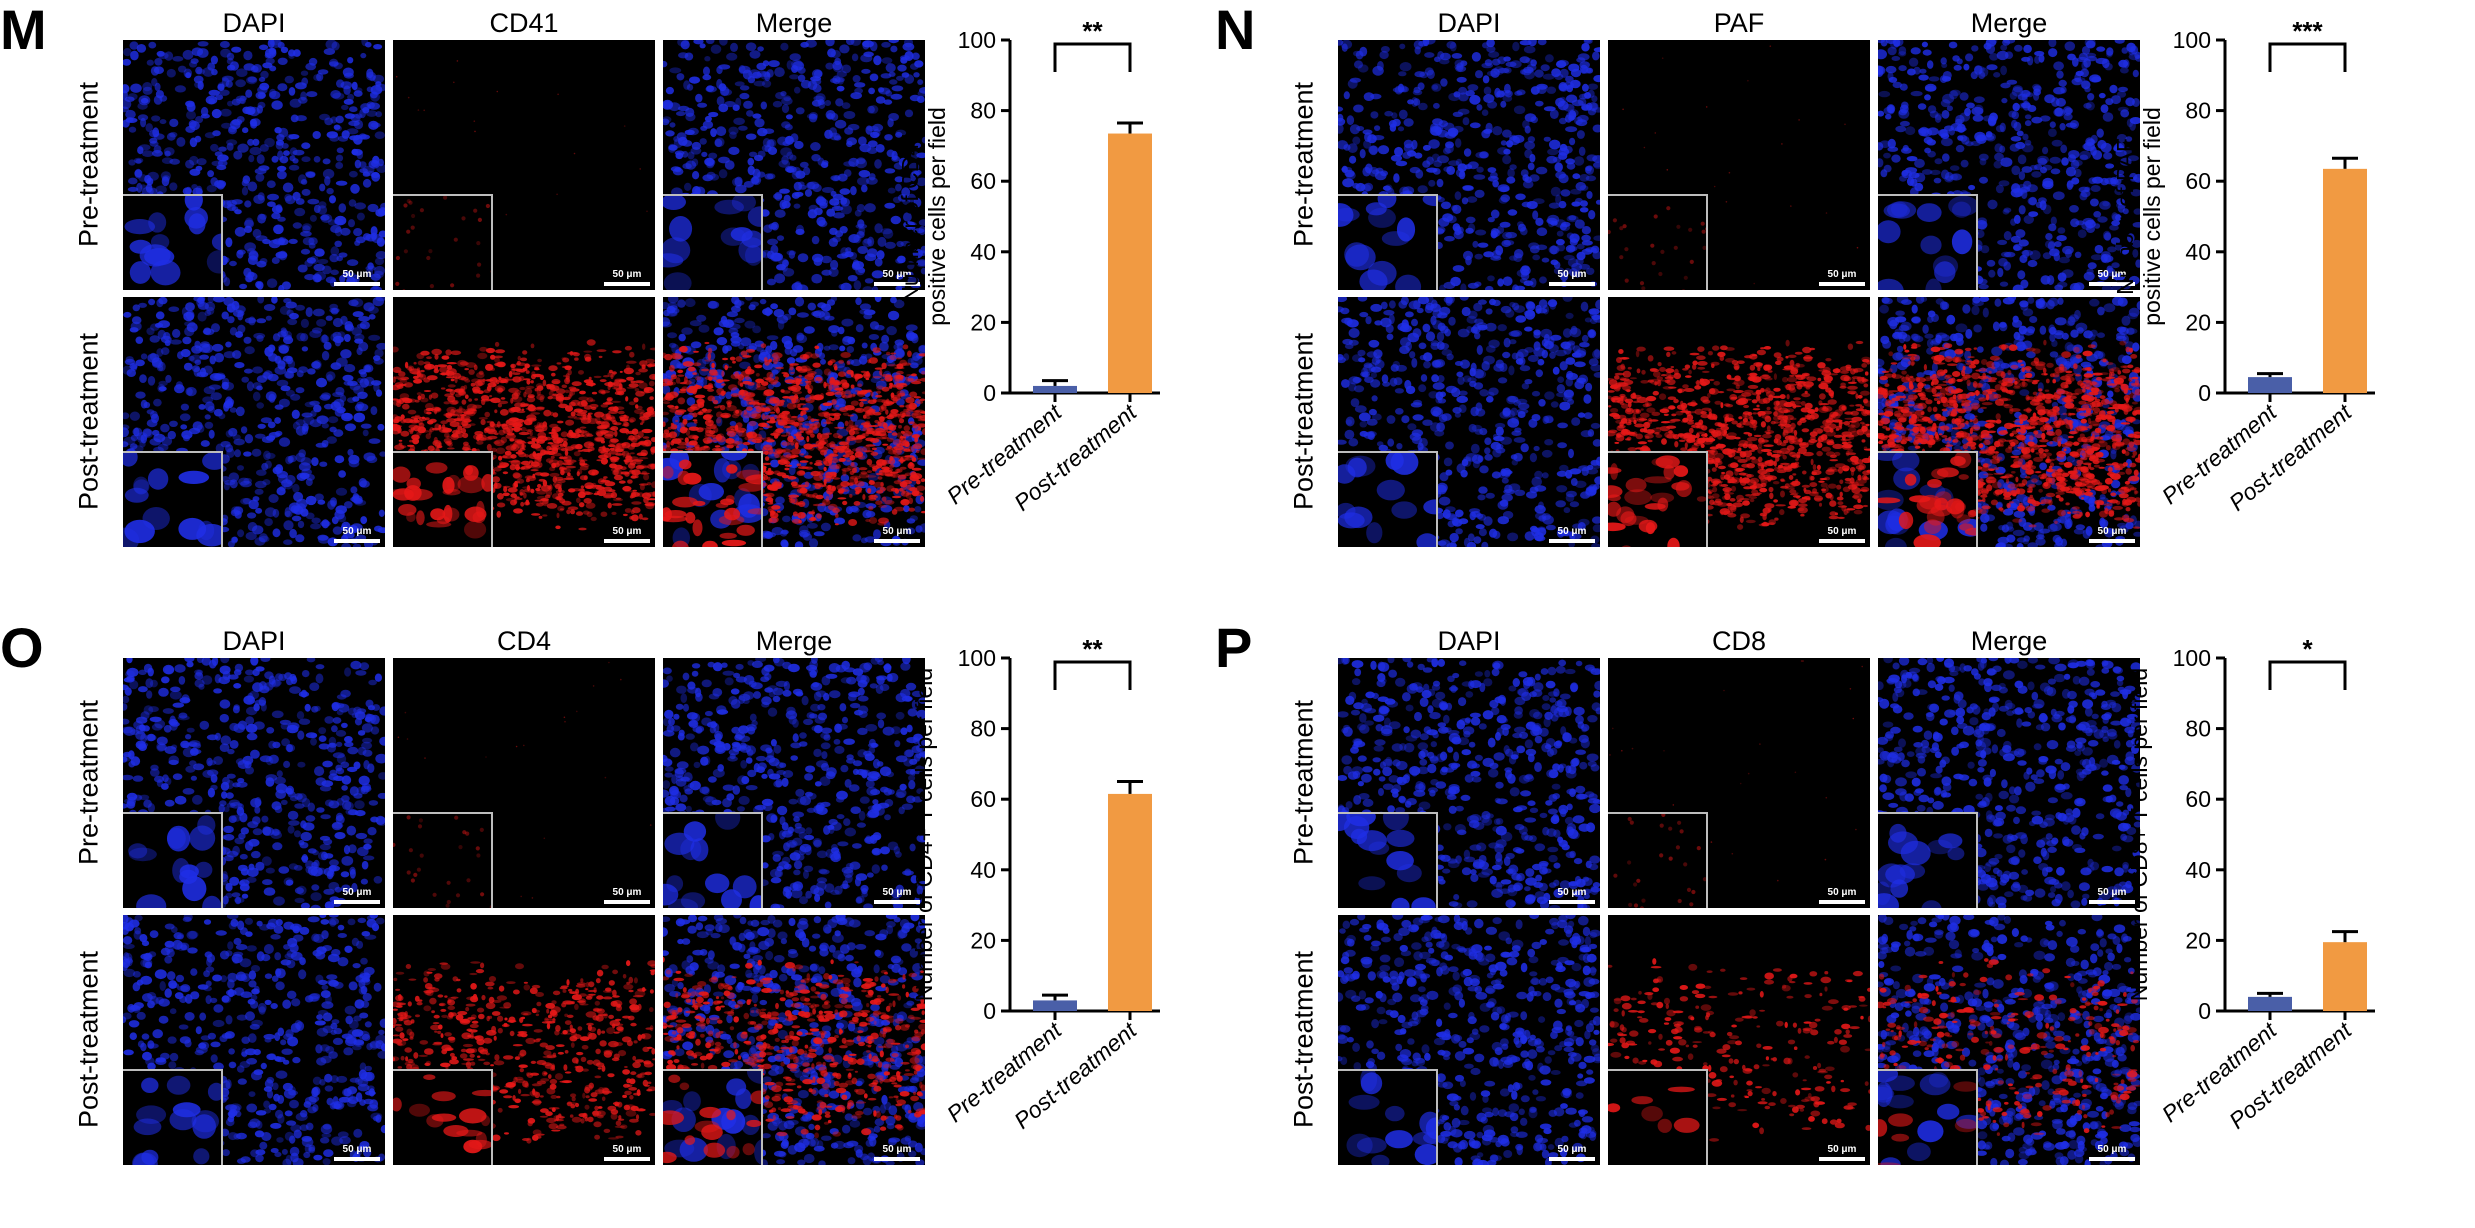 The width and height of the screenshot is (2475, 1228). I want to click on panel-letter: O, so click(22, 648).